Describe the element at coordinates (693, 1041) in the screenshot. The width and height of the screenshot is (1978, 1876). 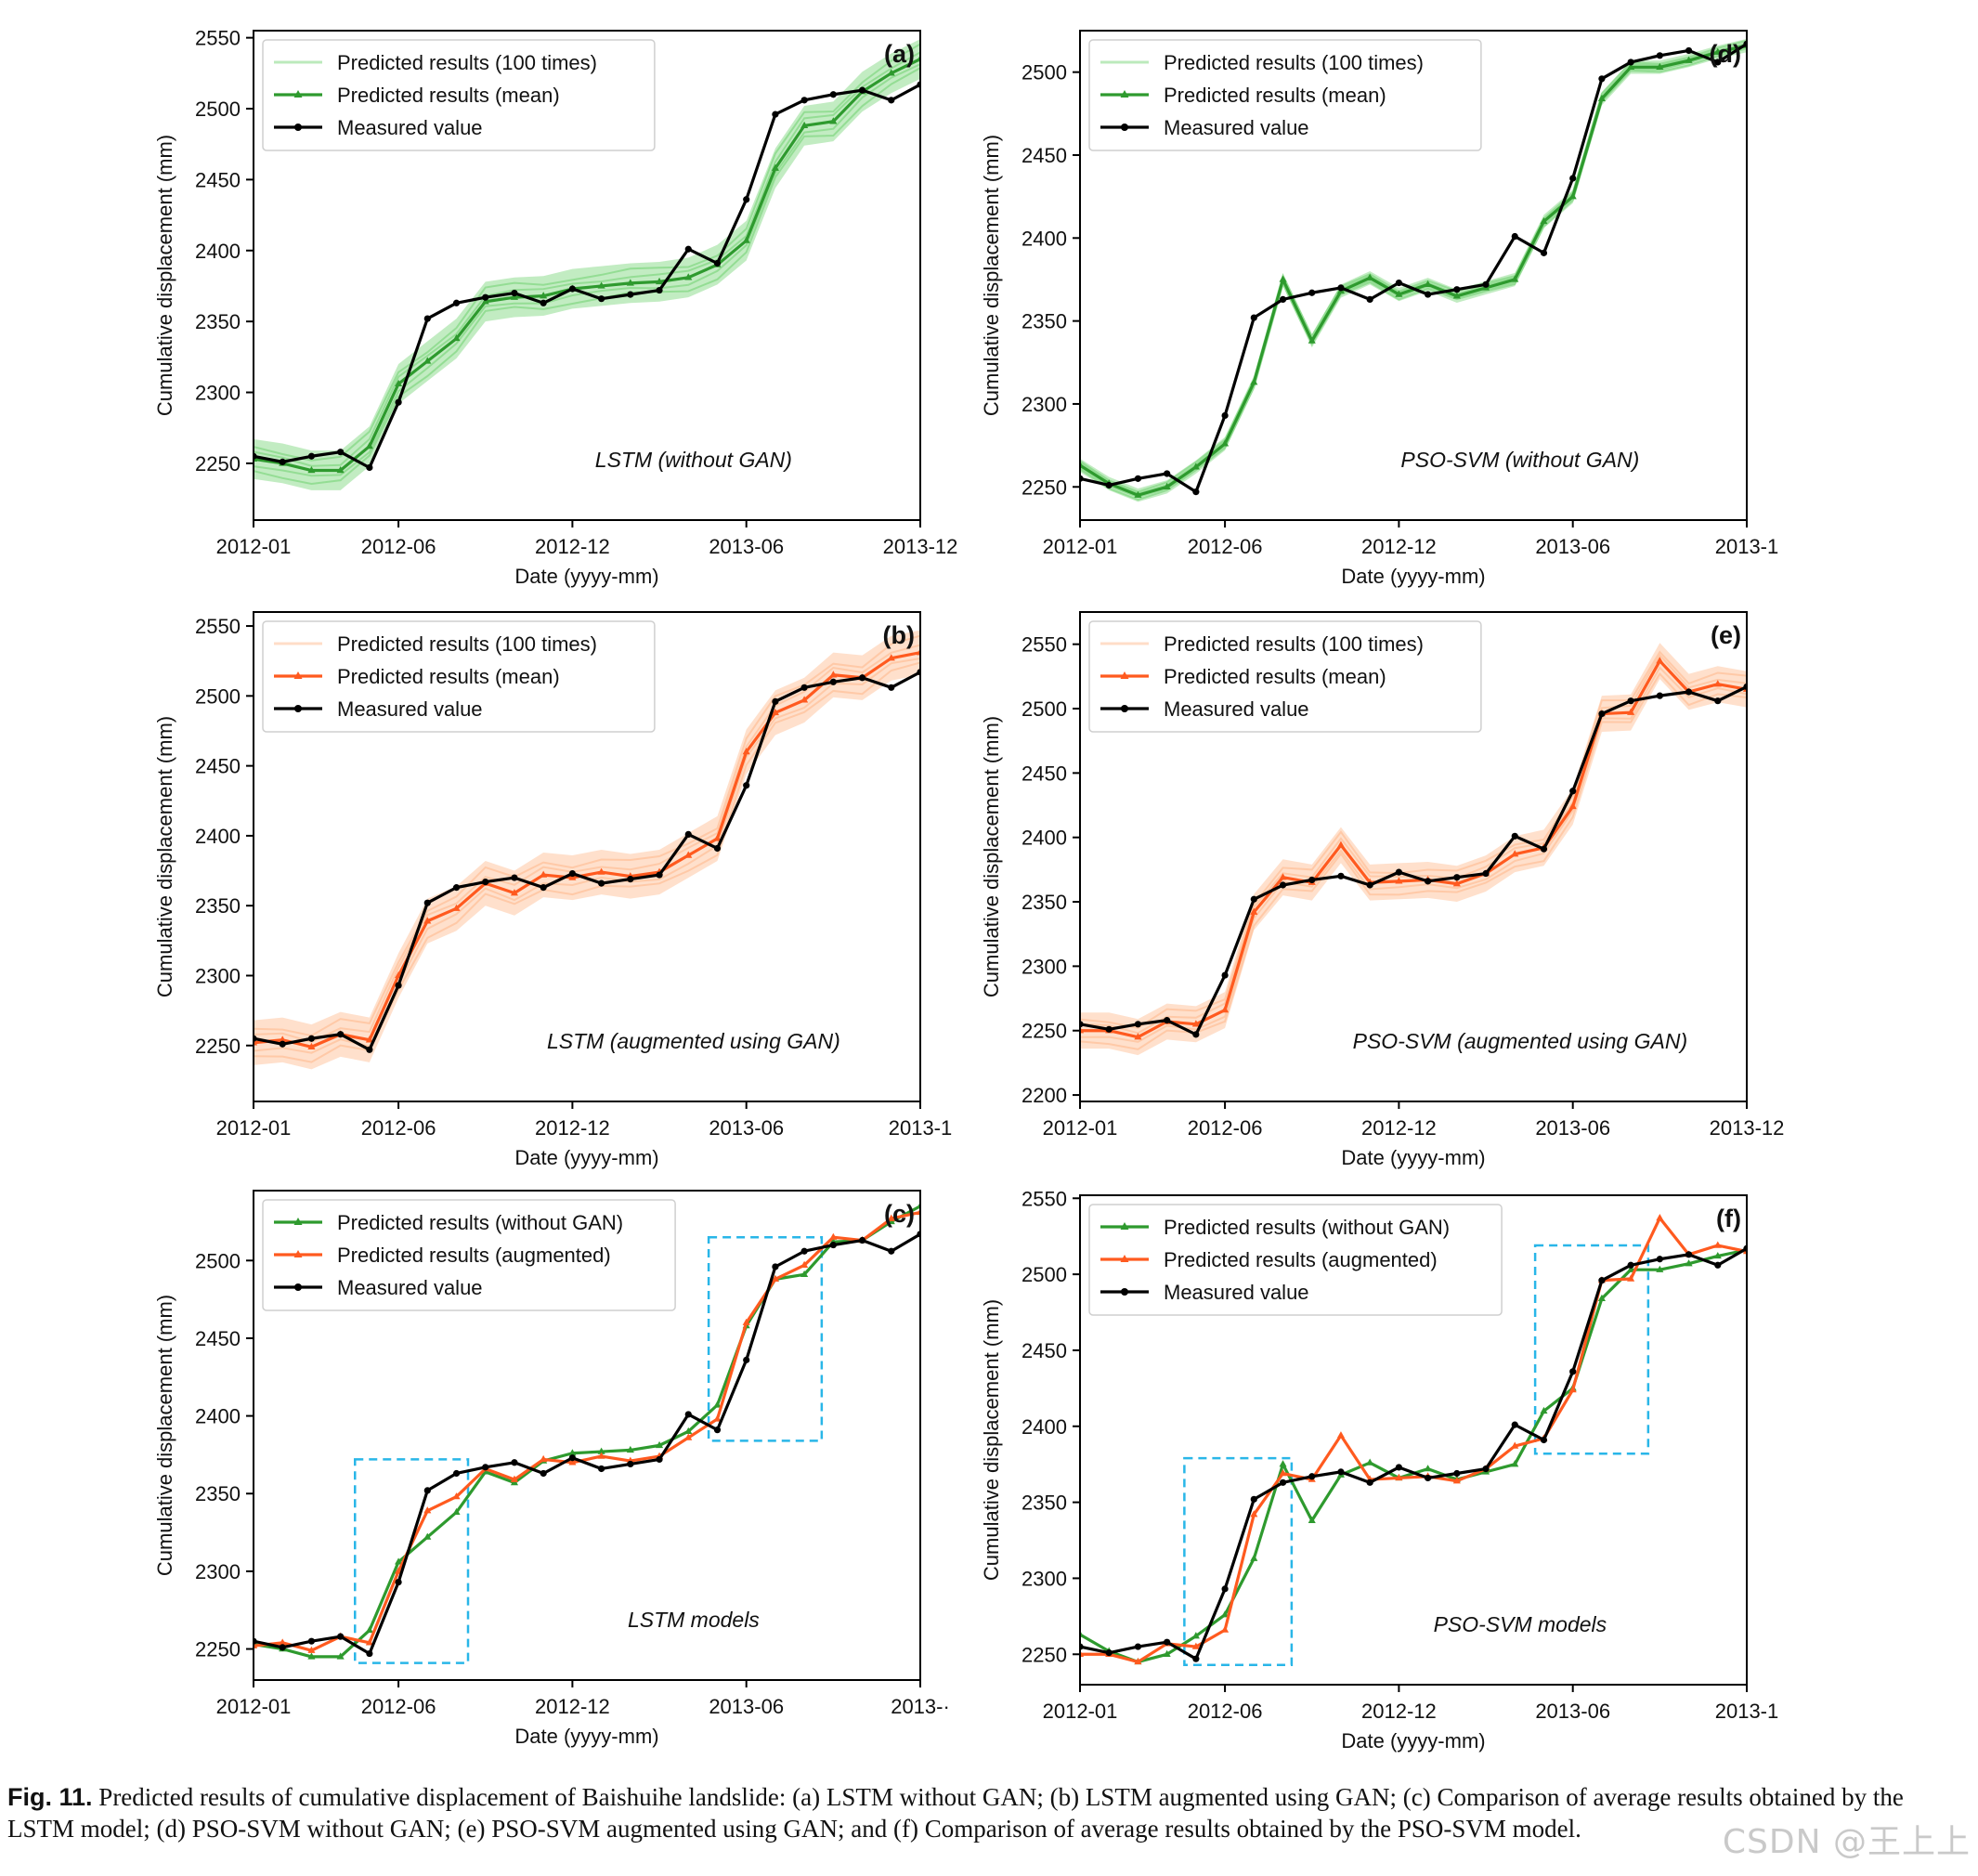
I see `panel-annotation: LSTM (augmented using GAN)` at that location.